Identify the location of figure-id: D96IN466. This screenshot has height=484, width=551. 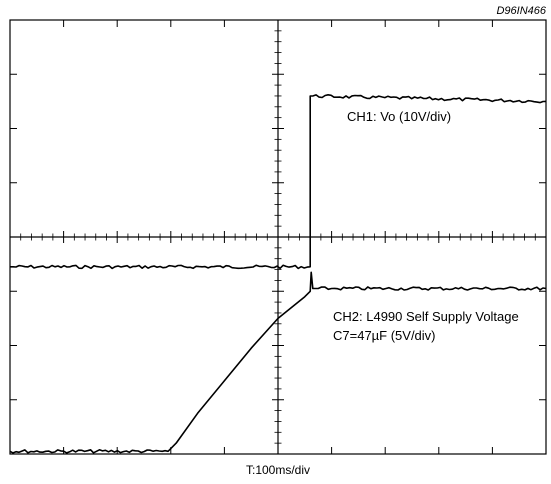
(521, 11).